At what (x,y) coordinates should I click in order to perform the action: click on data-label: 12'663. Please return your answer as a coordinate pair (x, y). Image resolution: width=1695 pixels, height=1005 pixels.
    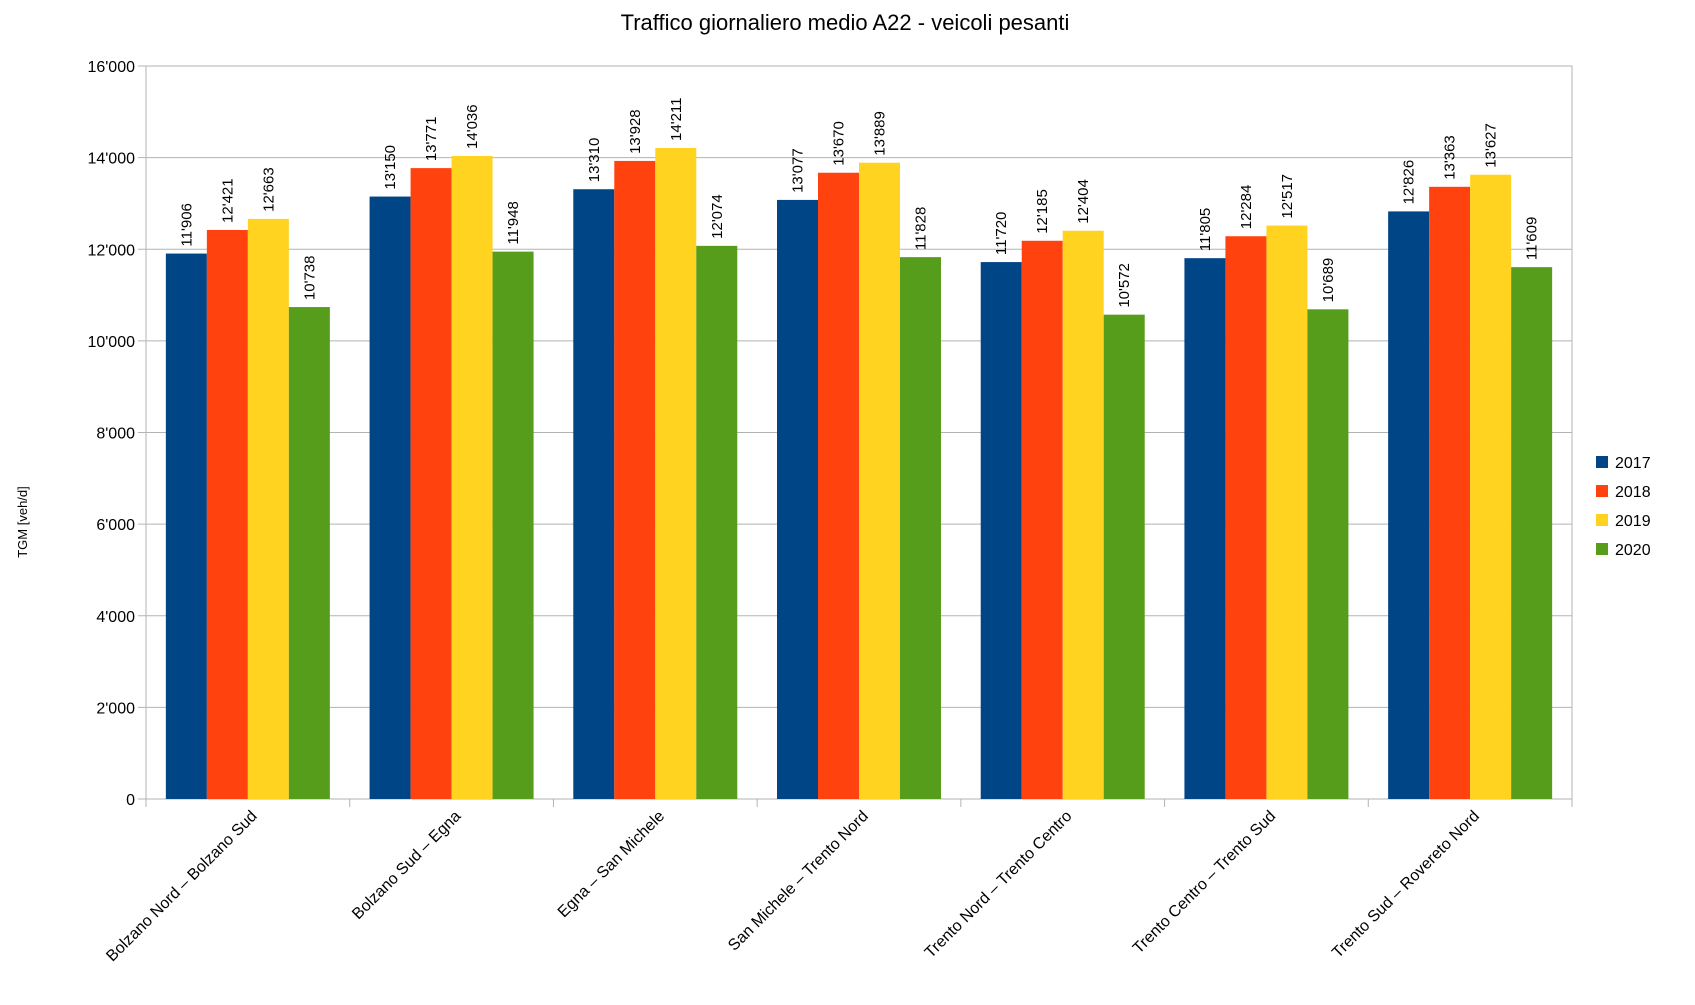
    Looking at the image, I should click on (268, 189).